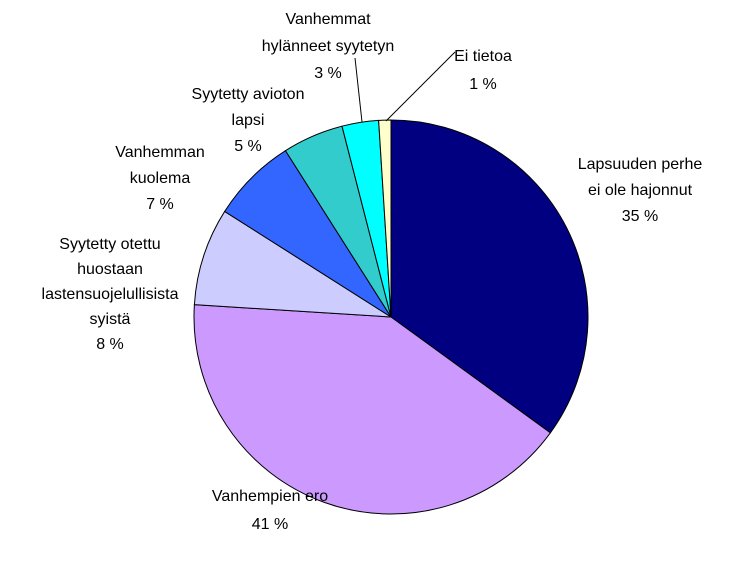 The width and height of the screenshot is (735, 562). I want to click on slice-label: kuolema, so click(160, 178).